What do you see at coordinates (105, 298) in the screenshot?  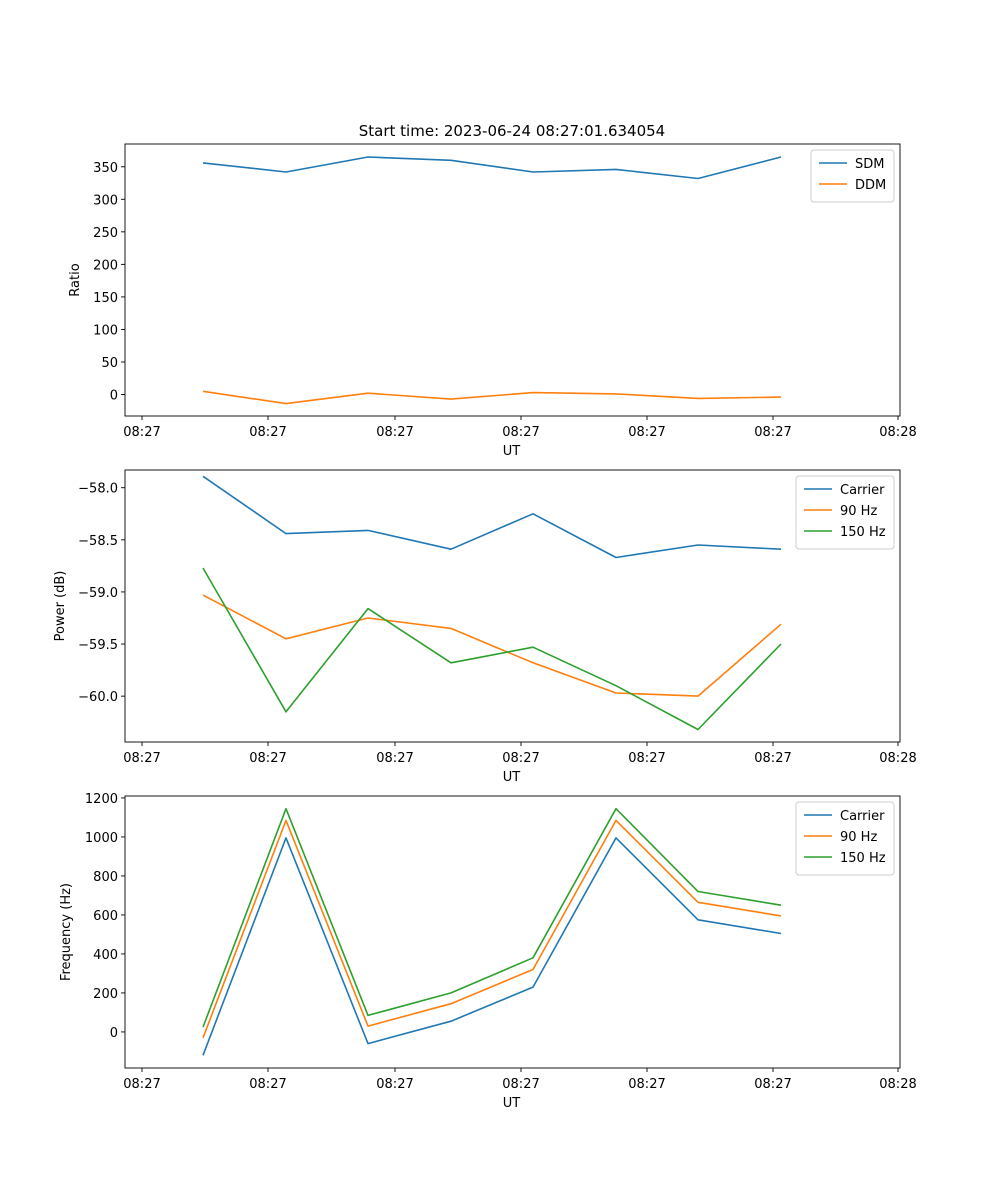 I see `y-tick-label: 150` at bounding box center [105, 298].